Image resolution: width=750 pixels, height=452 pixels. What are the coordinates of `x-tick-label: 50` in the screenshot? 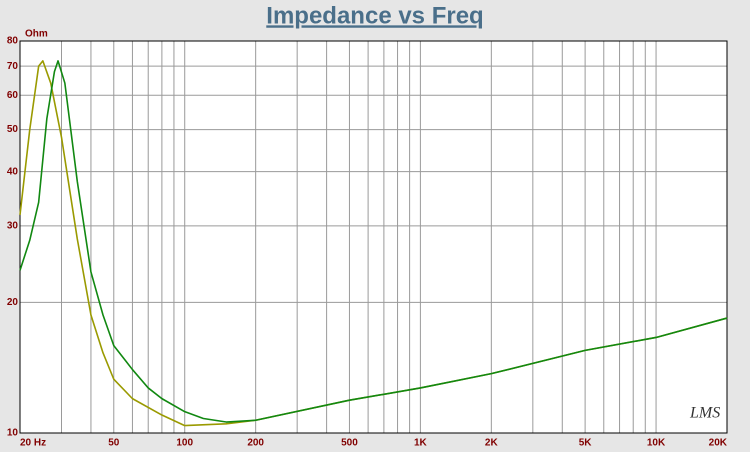 It's located at (114, 443).